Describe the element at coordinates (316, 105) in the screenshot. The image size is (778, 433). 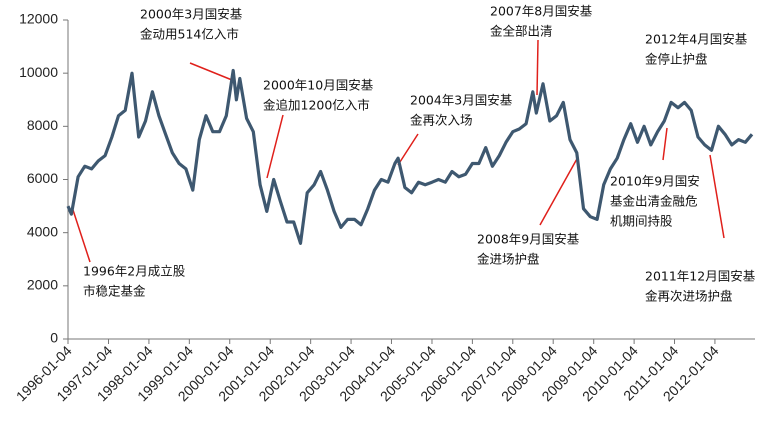
I see `annotation: 金追加1200亿入市` at that location.